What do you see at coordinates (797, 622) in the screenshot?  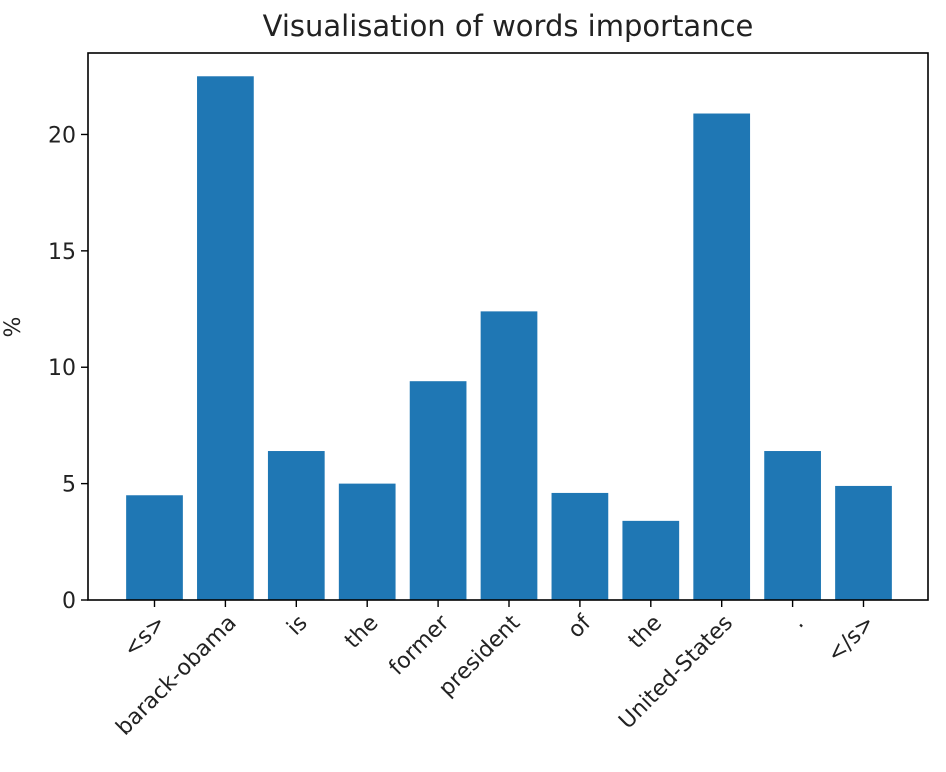 I see `x-tick-label-9: .` at bounding box center [797, 622].